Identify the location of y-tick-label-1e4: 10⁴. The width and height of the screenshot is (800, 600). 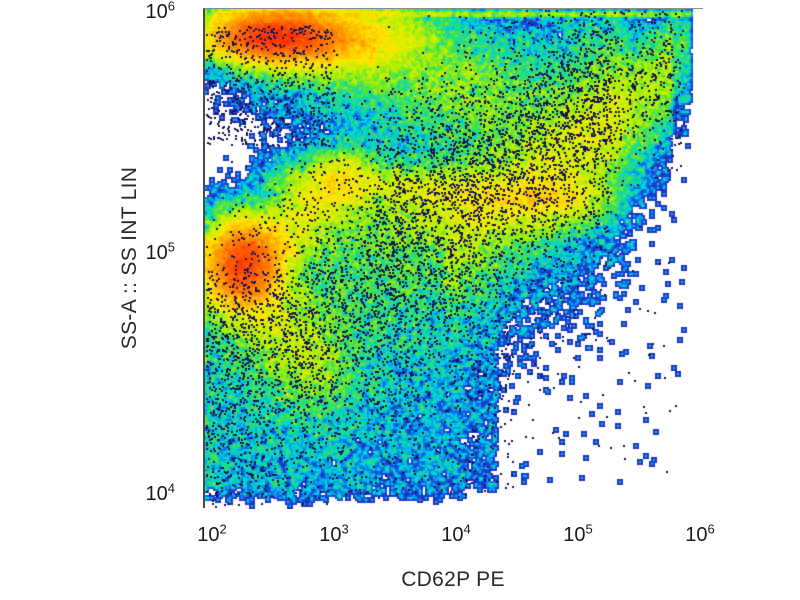
(160, 493).